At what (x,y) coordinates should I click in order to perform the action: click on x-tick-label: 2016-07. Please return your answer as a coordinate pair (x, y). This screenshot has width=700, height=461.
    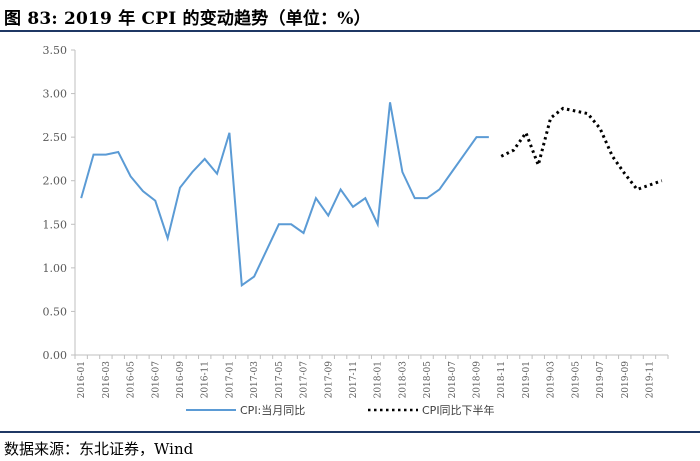
    Looking at the image, I should click on (156, 380).